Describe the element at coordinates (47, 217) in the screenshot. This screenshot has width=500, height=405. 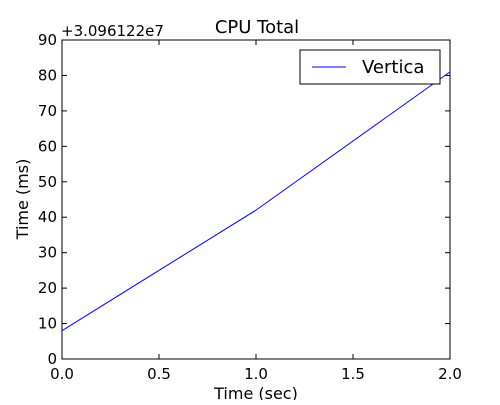
I see `y-tick-label: 40` at that location.